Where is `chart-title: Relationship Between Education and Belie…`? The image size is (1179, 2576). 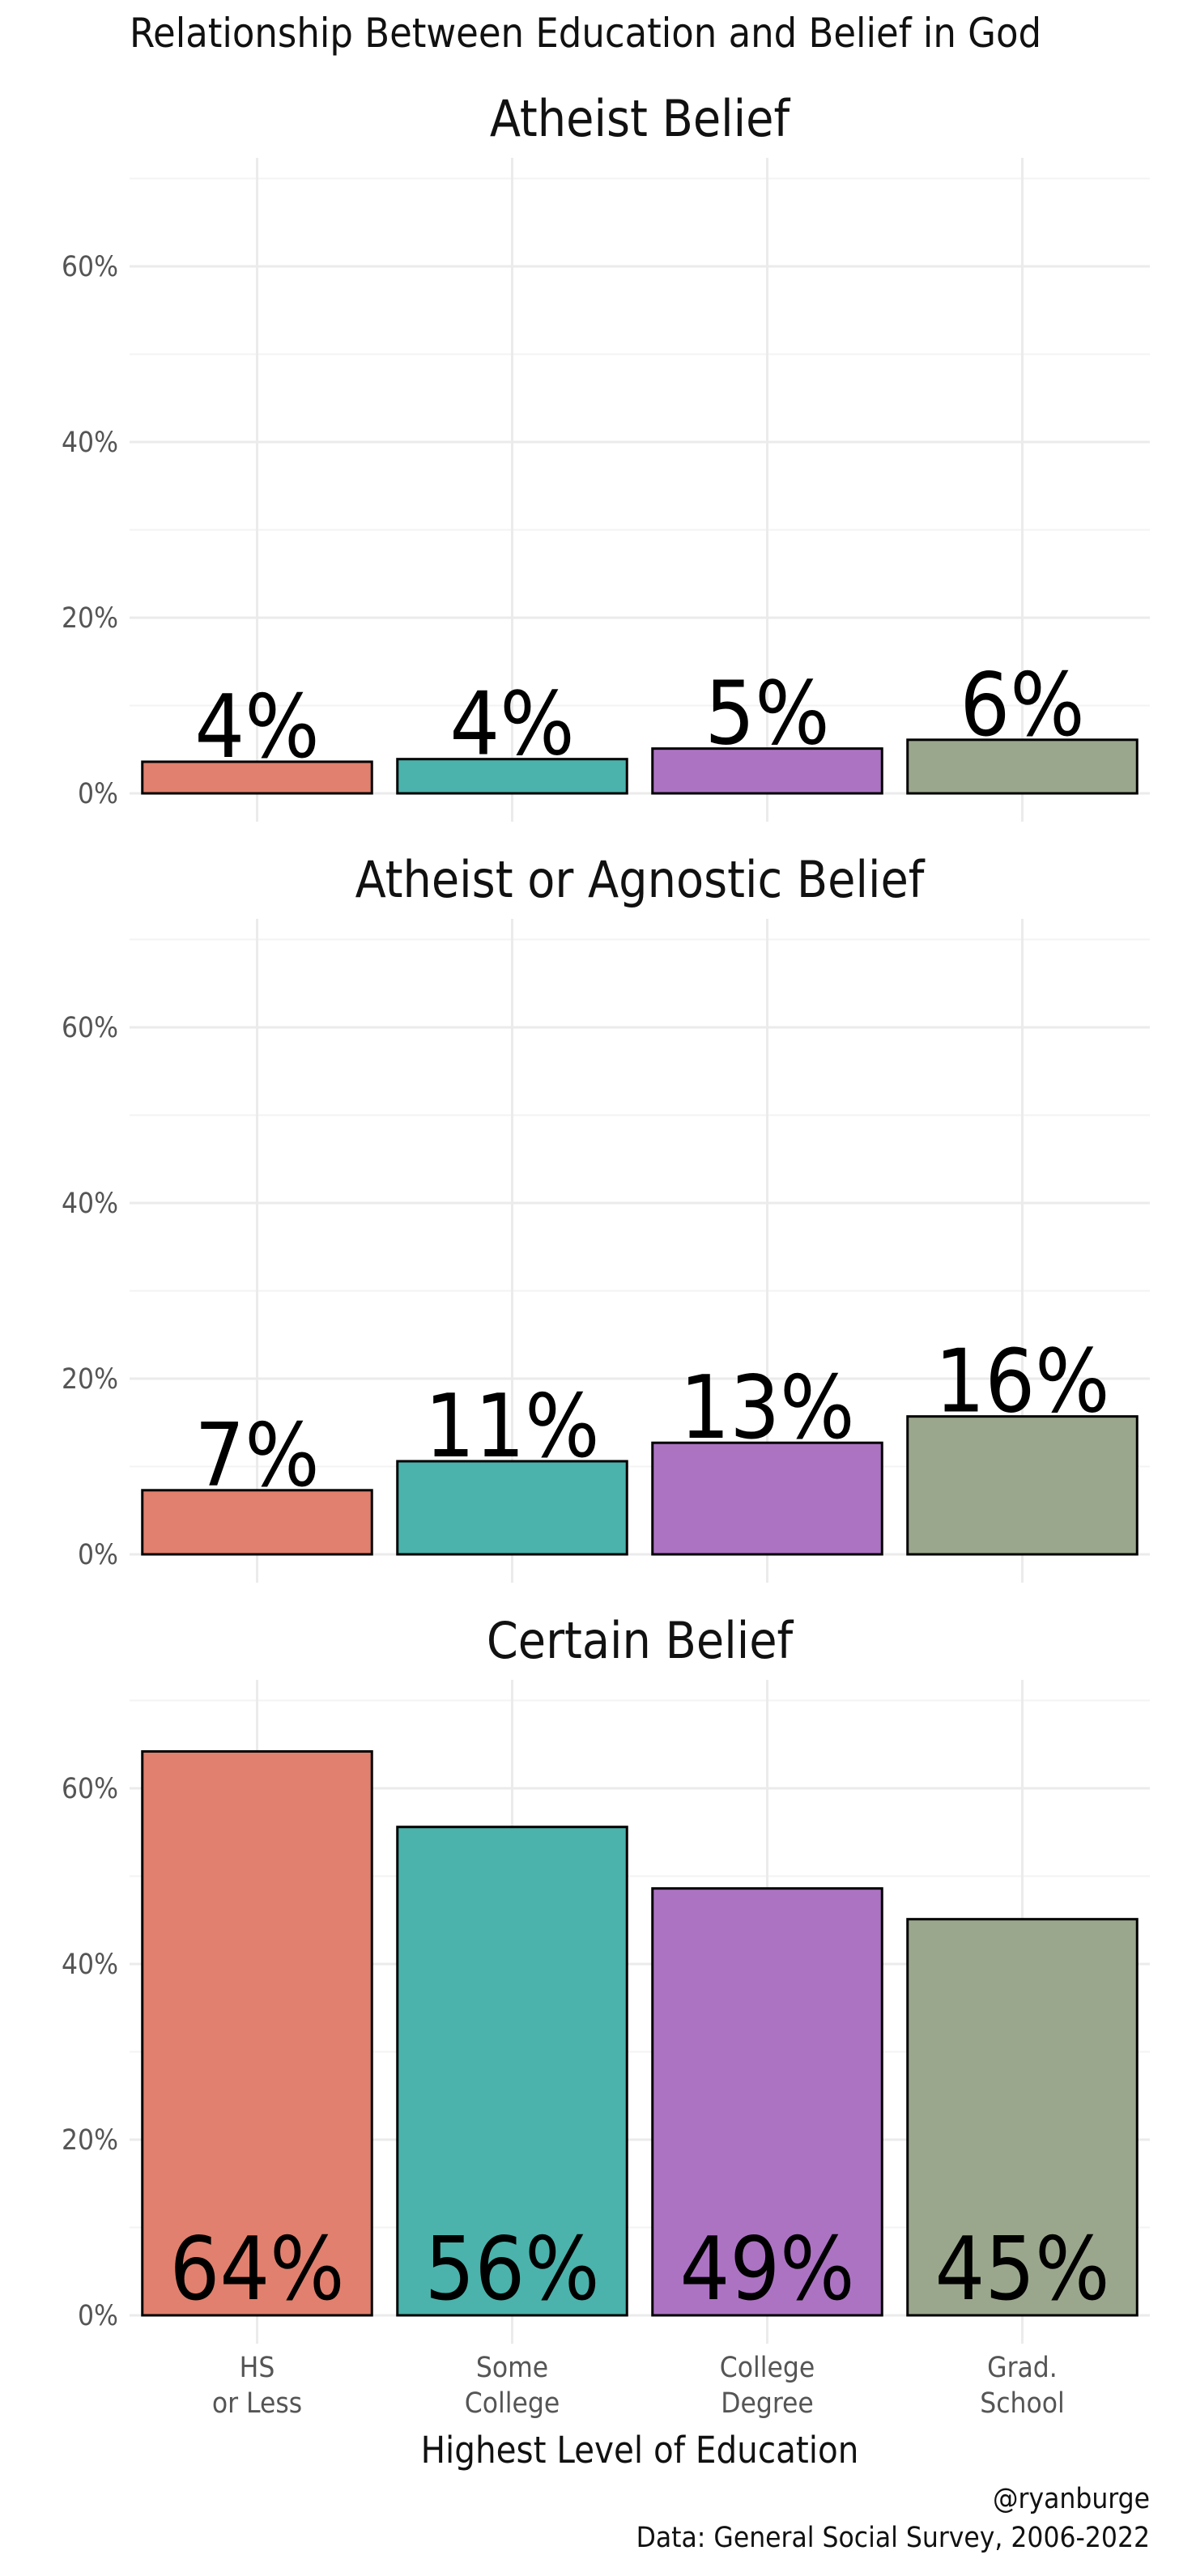
chart-title: Relationship Between Education and Belie… is located at coordinates (585, 33).